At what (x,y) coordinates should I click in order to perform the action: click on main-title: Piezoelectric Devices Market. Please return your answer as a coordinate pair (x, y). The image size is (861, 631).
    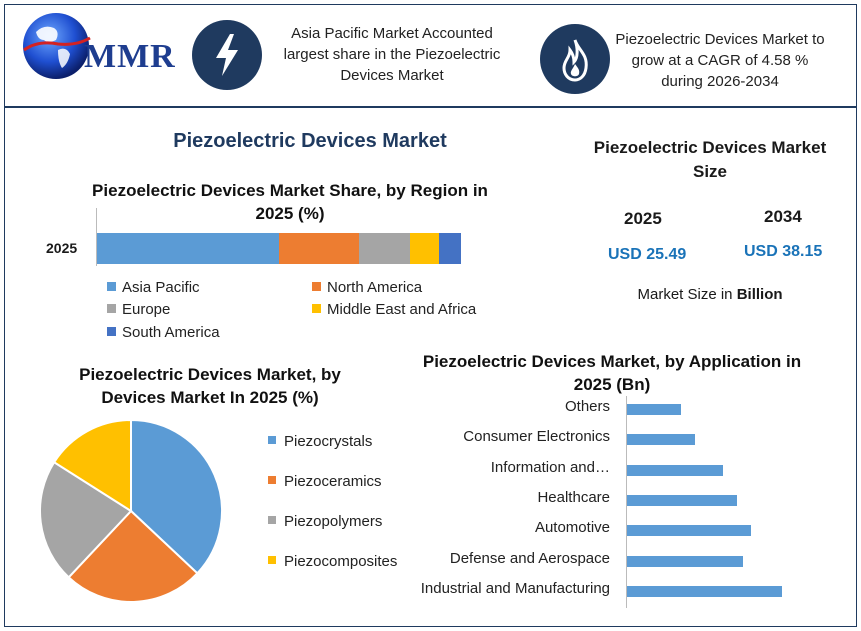
    Looking at the image, I should click on (310, 141).